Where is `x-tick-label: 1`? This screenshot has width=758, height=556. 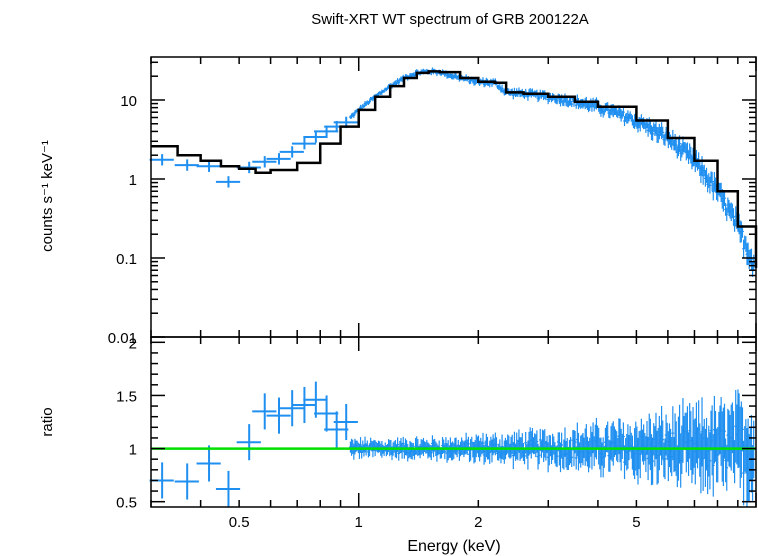
x-tick-label: 1 is located at coordinates (359, 522).